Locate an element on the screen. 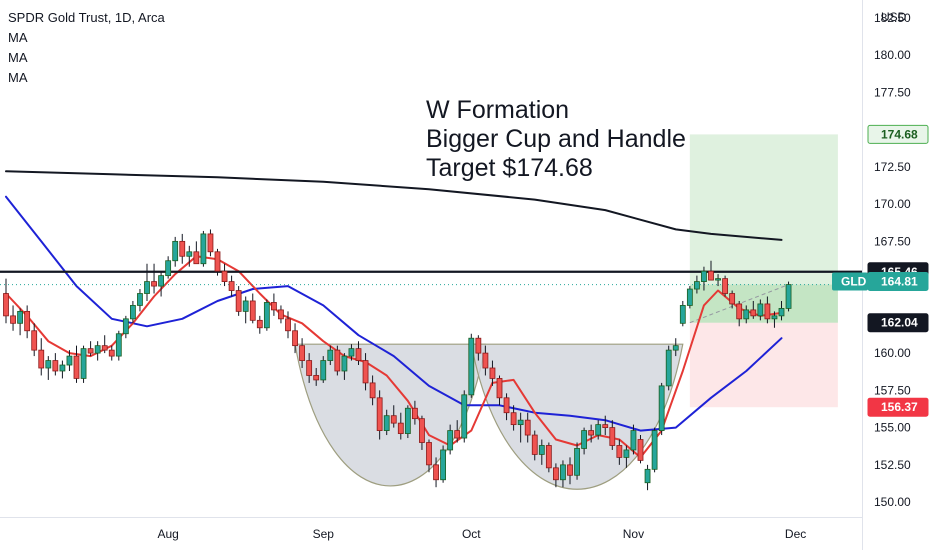 This screenshot has width=932, height=550. price-tag-prefix-bg is located at coordinates (850, 281).